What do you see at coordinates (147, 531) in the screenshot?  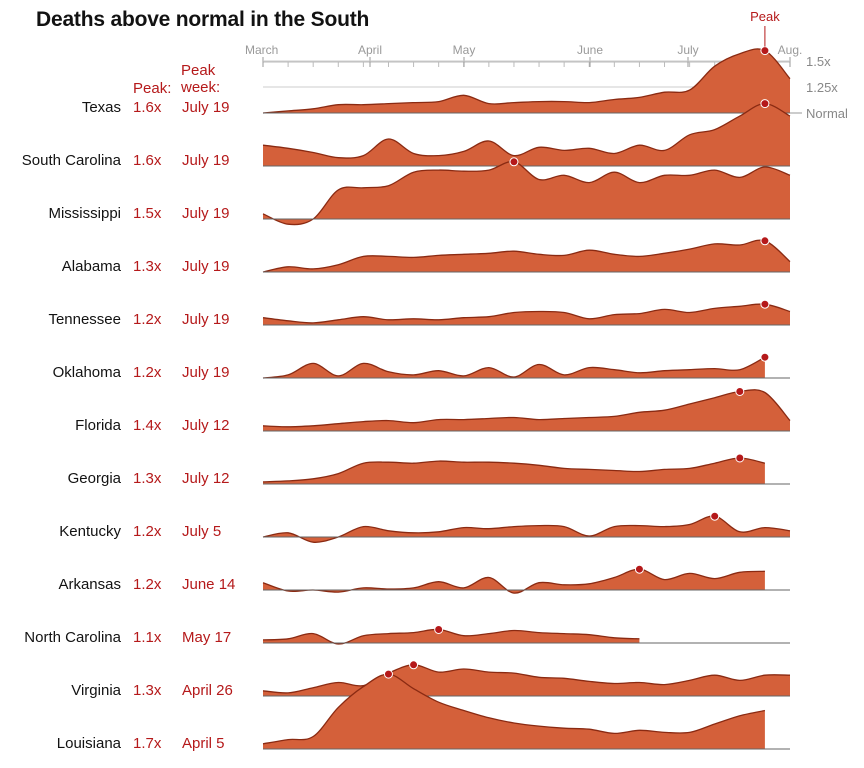 I see `peak-value-kentucky: 1.2x` at bounding box center [147, 531].